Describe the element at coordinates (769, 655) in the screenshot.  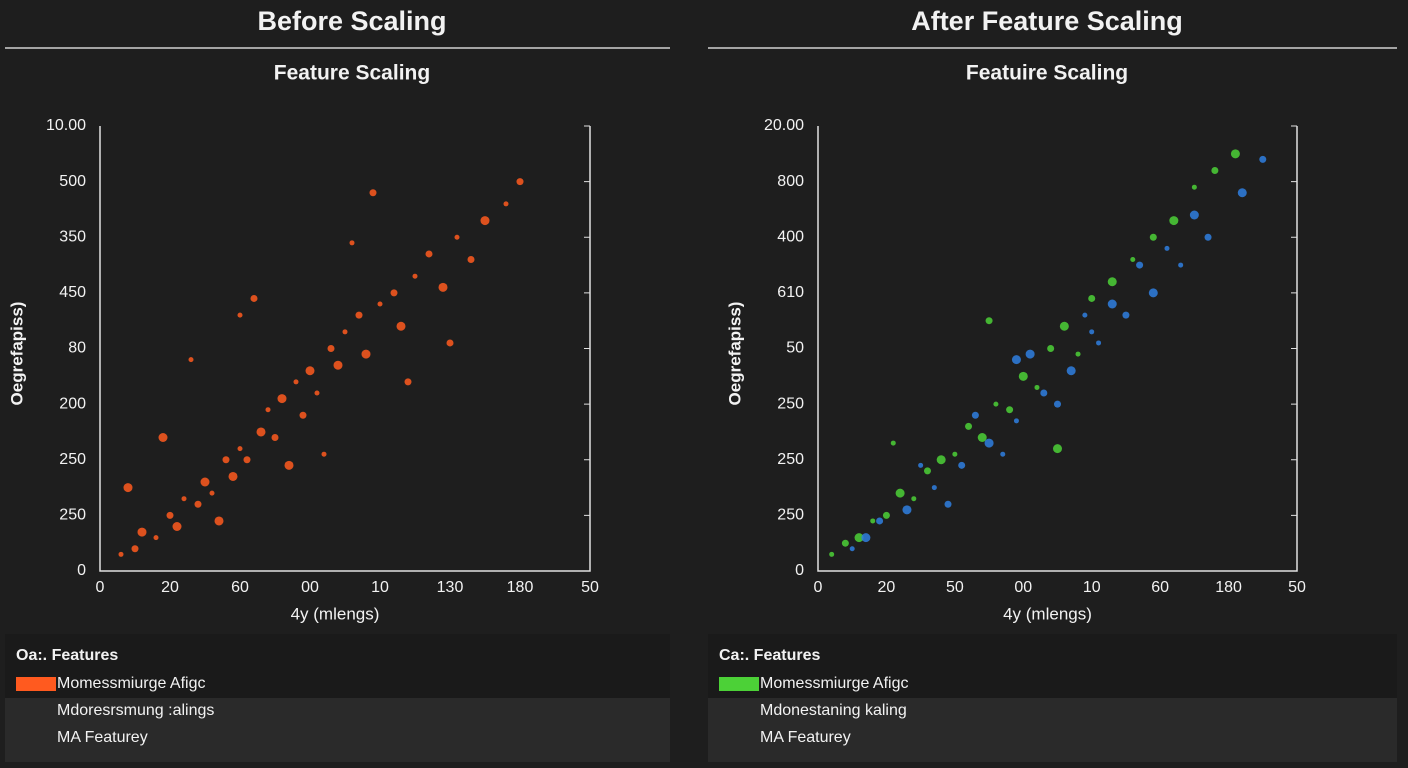
I see `legend-title: Ca:. Features` at that location.